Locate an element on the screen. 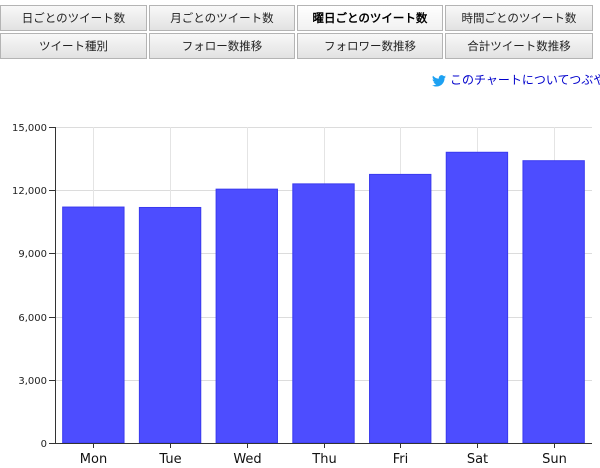 This screenshot has height=468, width=600. y-tick-label: 15,000 is located at coordinates (29, 128).